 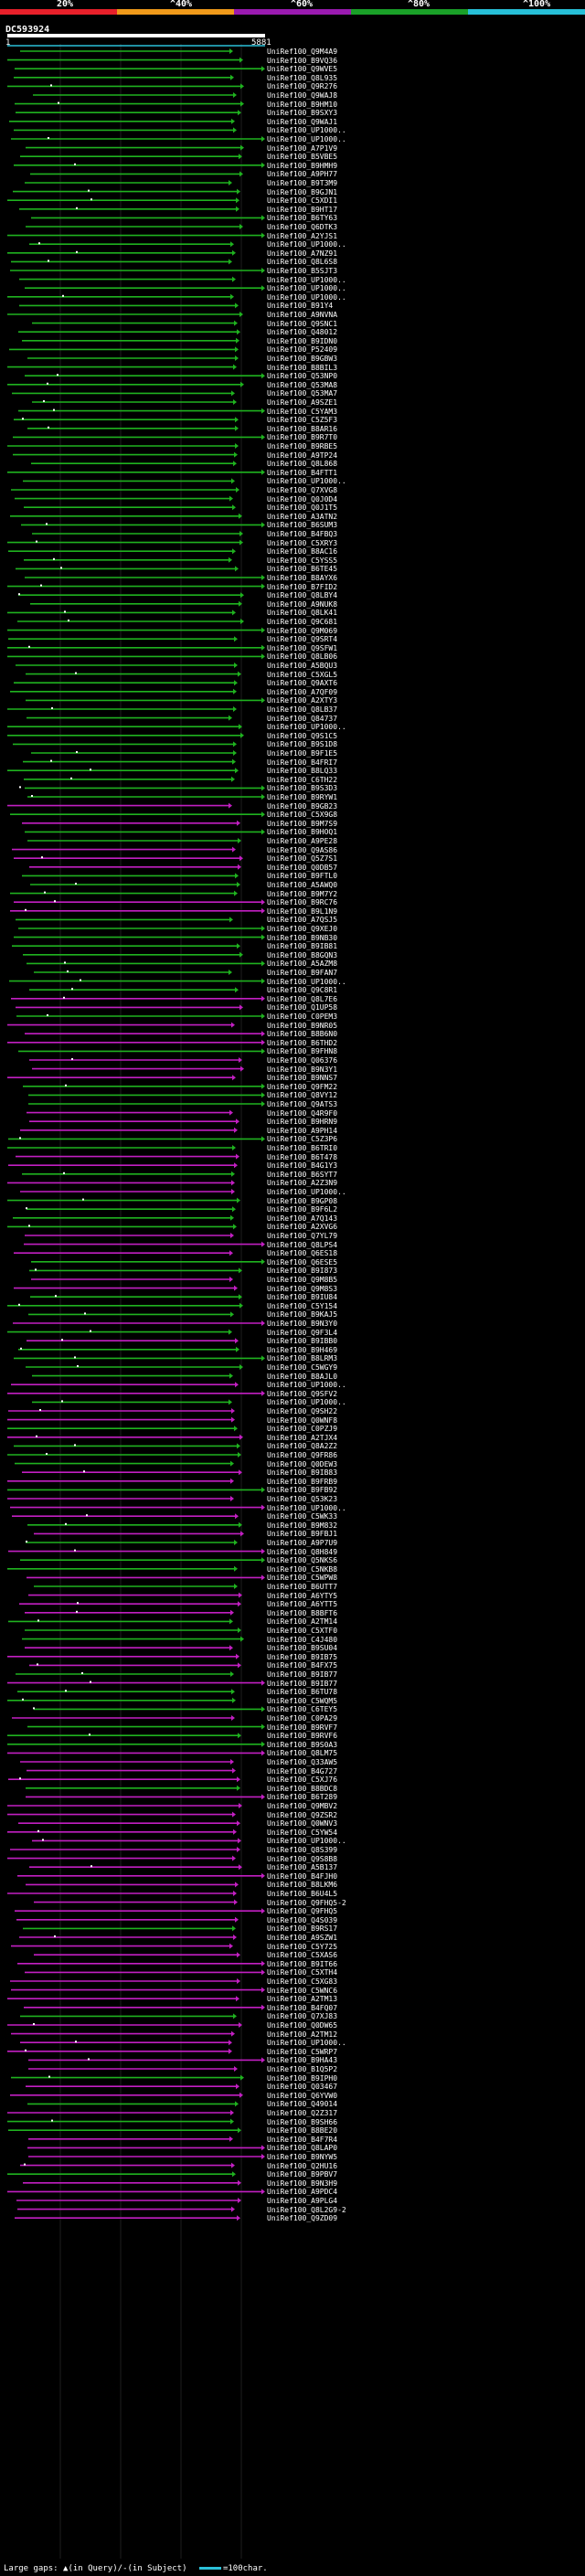 I want to click on hit-label: UniRef100_B6TY63, so click(x=302, y=218).